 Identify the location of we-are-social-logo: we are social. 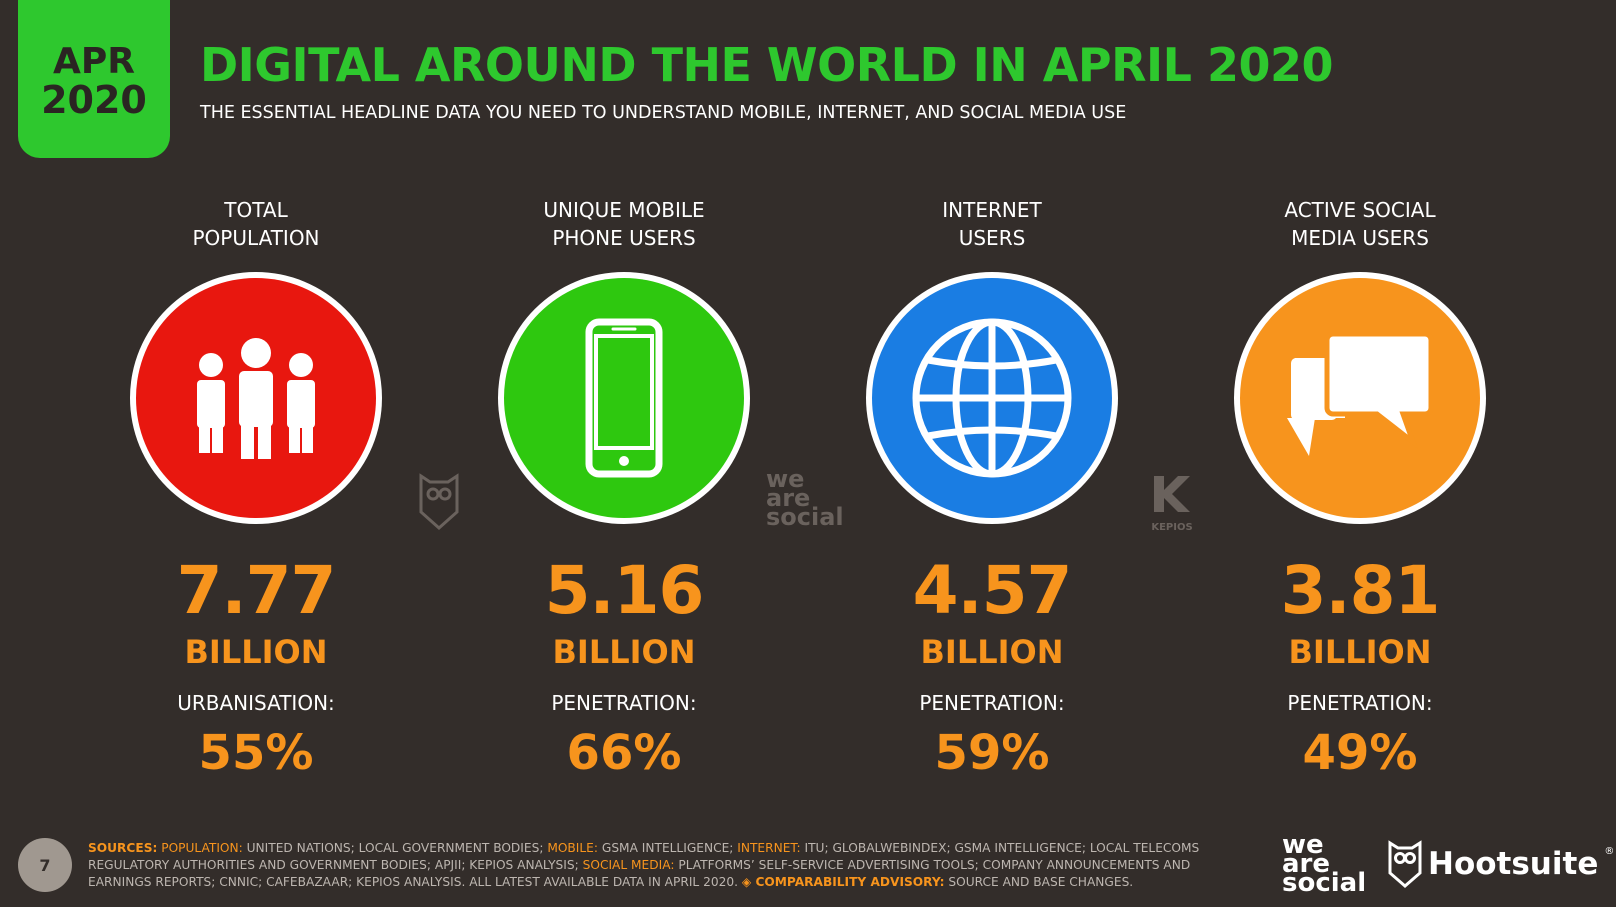
(1324, 864).